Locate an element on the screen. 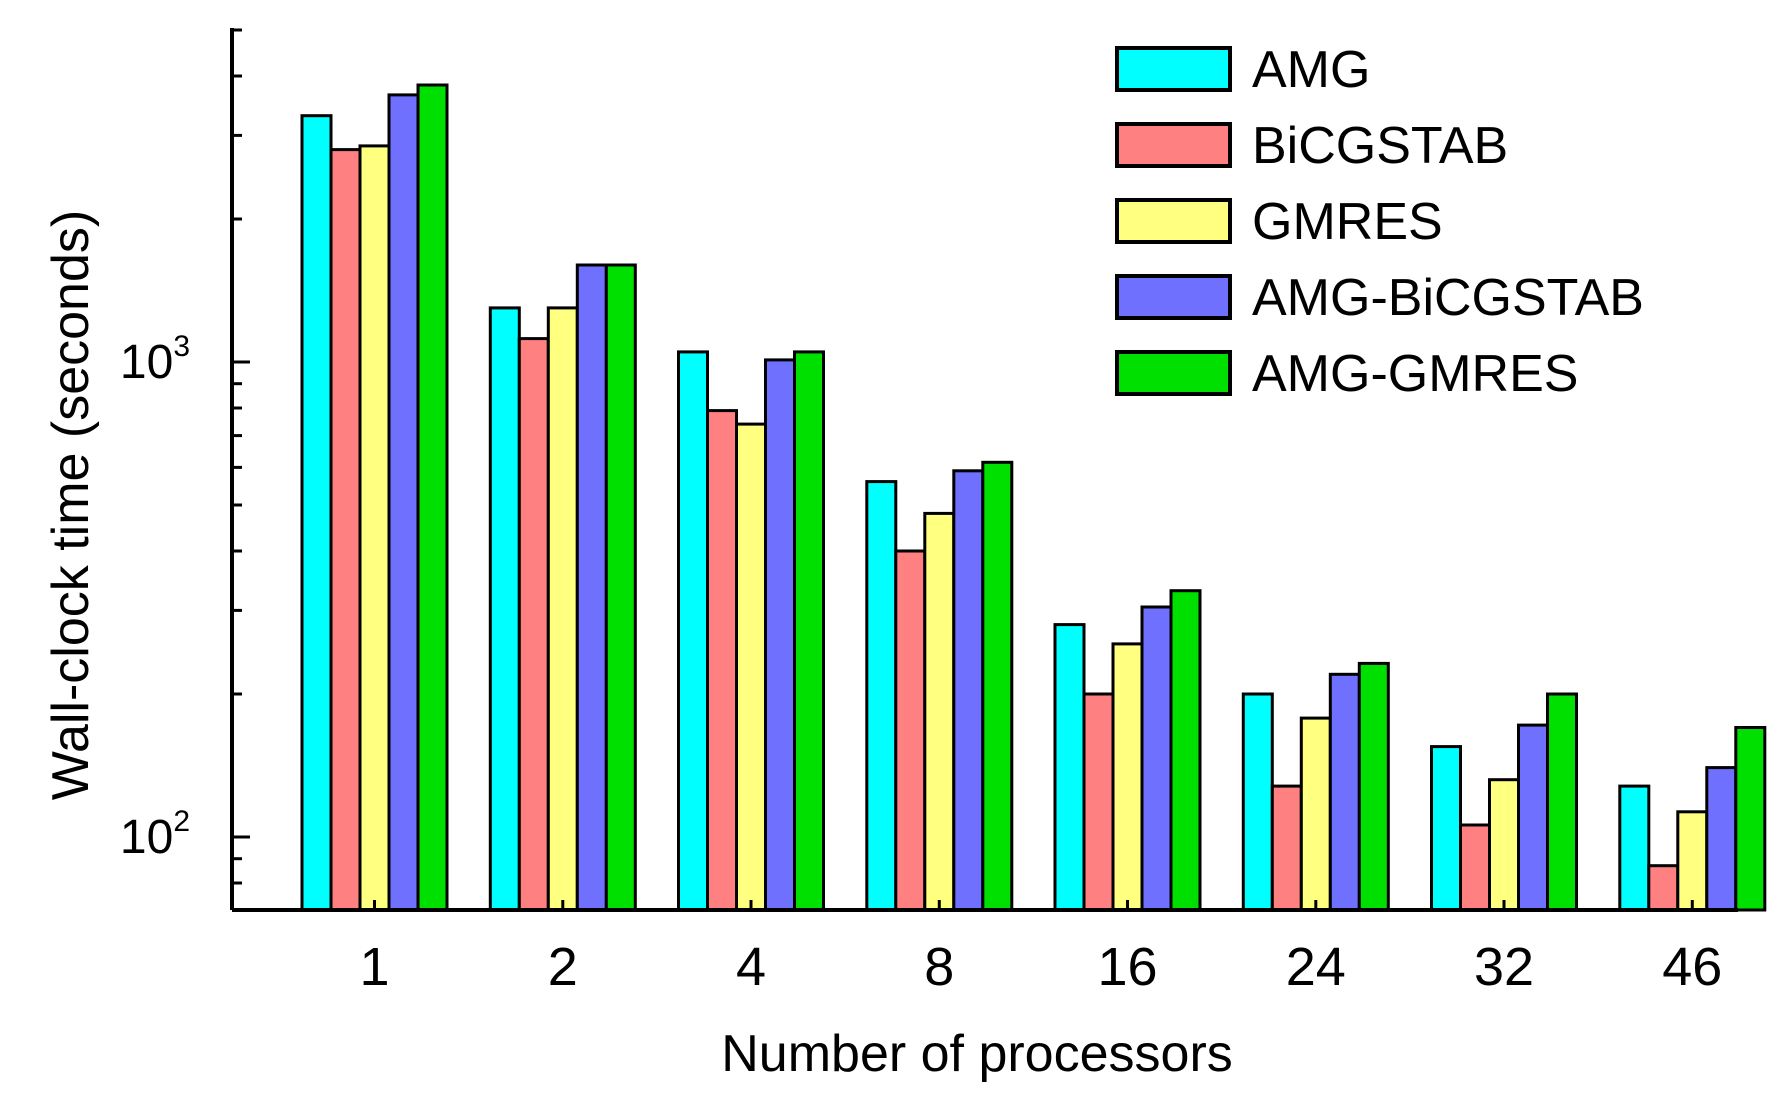  legend-swatch-amg is located at coordinates (1173, 69).